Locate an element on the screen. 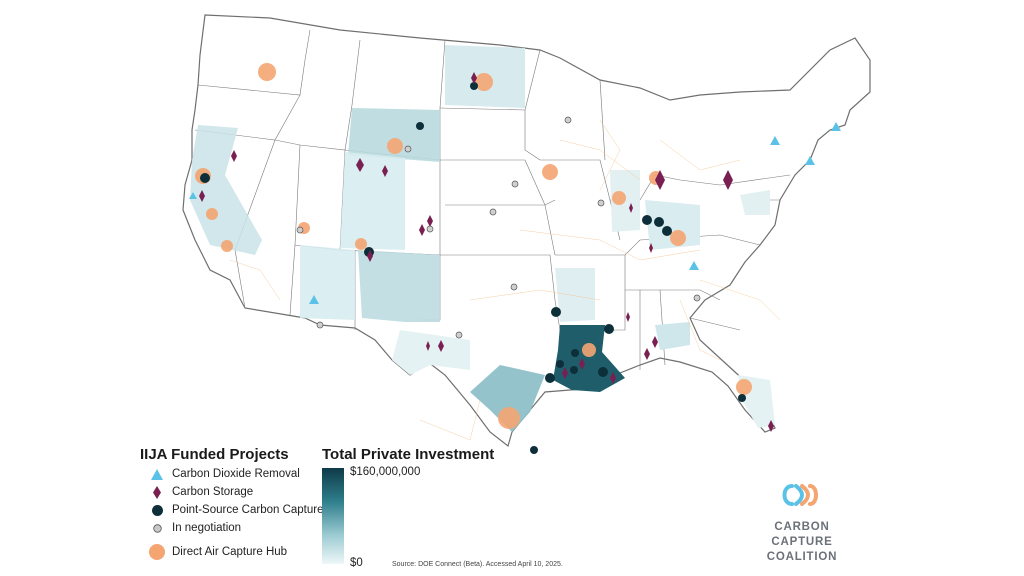  legend-label: Carbon Storage is located at coordinates (213, 492).